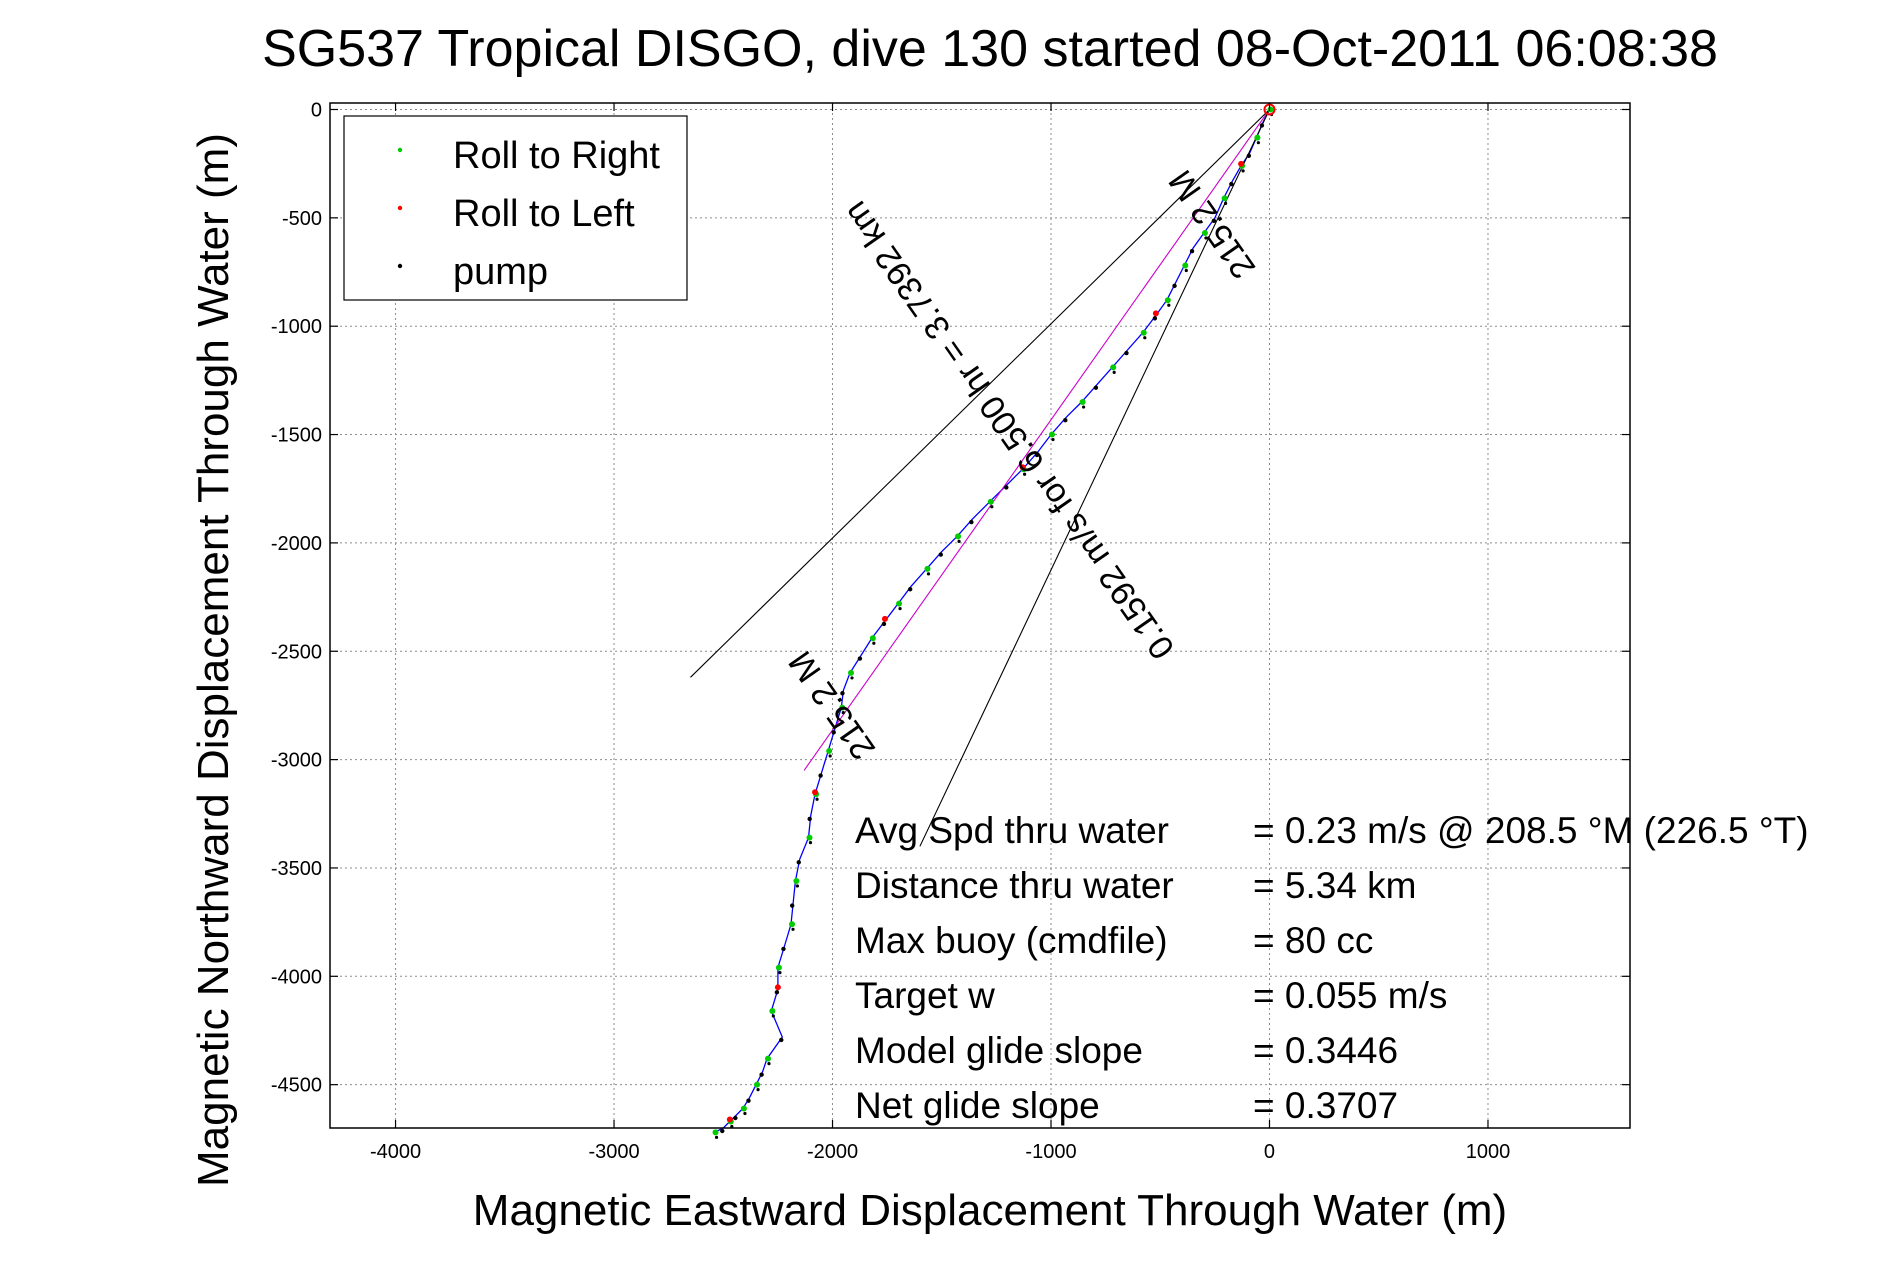  I want to click on x-tick-label: 1000, so click(1488, 1152).